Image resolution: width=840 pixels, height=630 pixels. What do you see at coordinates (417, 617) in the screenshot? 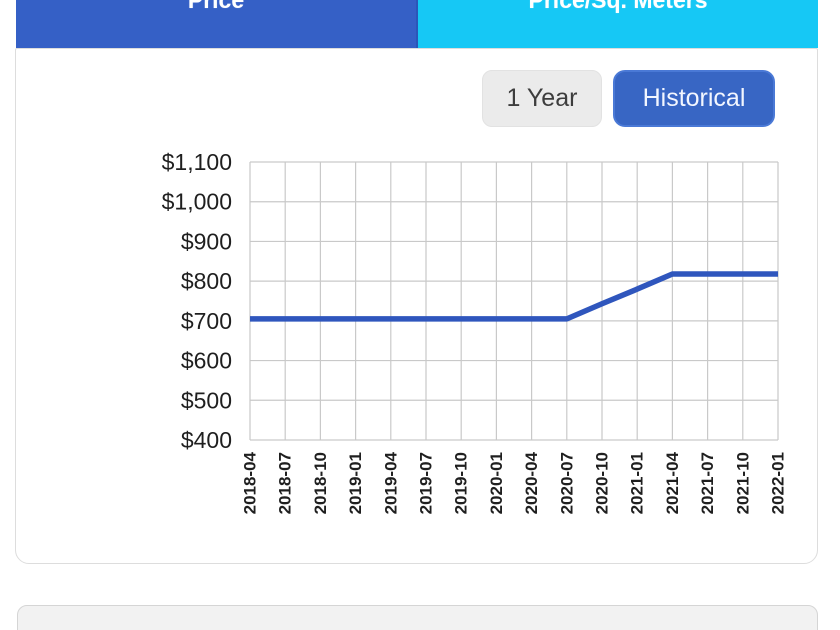
I see `next-section-card` at bounding box center [417, 617].